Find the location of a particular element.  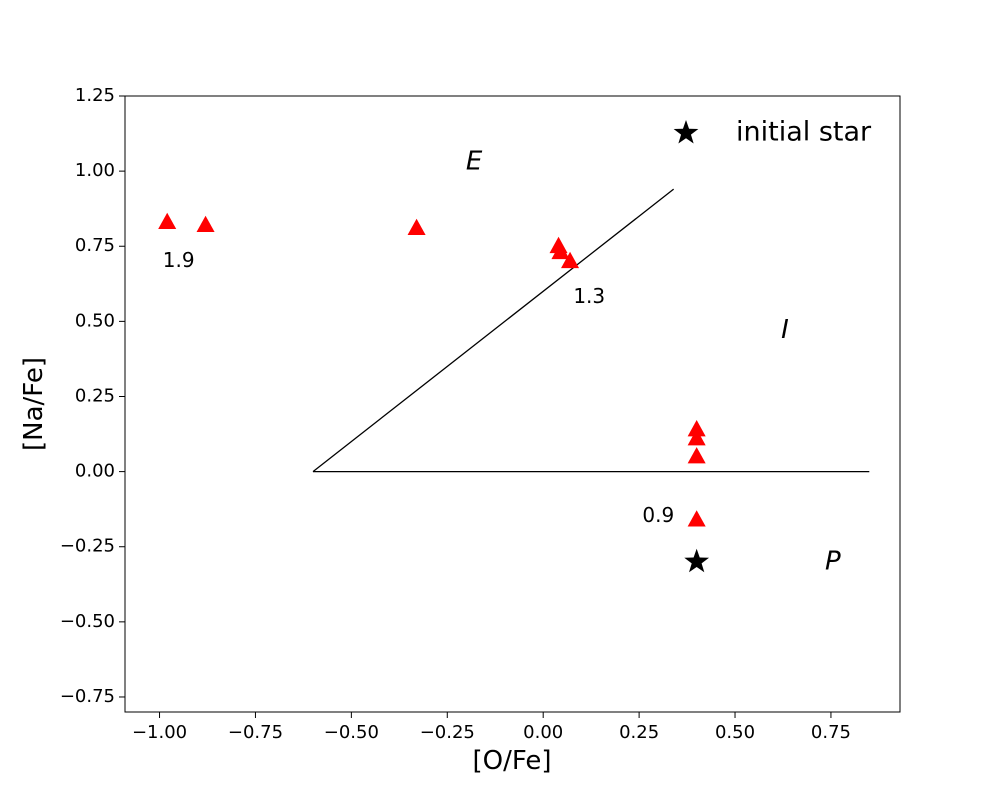

y-tick-label: 0.00 is located at coordinates (95, 471).